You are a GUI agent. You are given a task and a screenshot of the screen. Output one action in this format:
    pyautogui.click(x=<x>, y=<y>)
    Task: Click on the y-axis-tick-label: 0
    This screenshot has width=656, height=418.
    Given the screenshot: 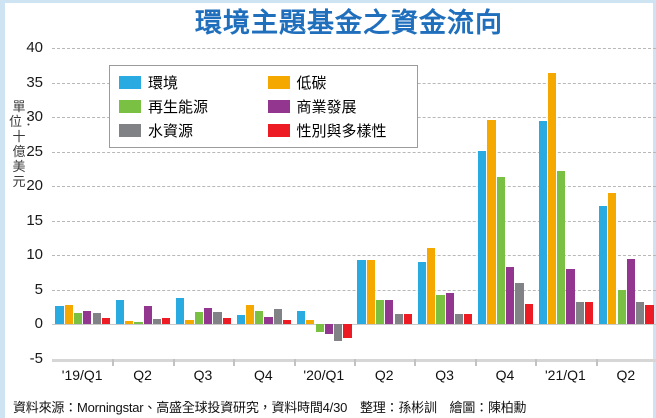 What is the action you would take?
    pyautogui.click(x=38, y=324)
    